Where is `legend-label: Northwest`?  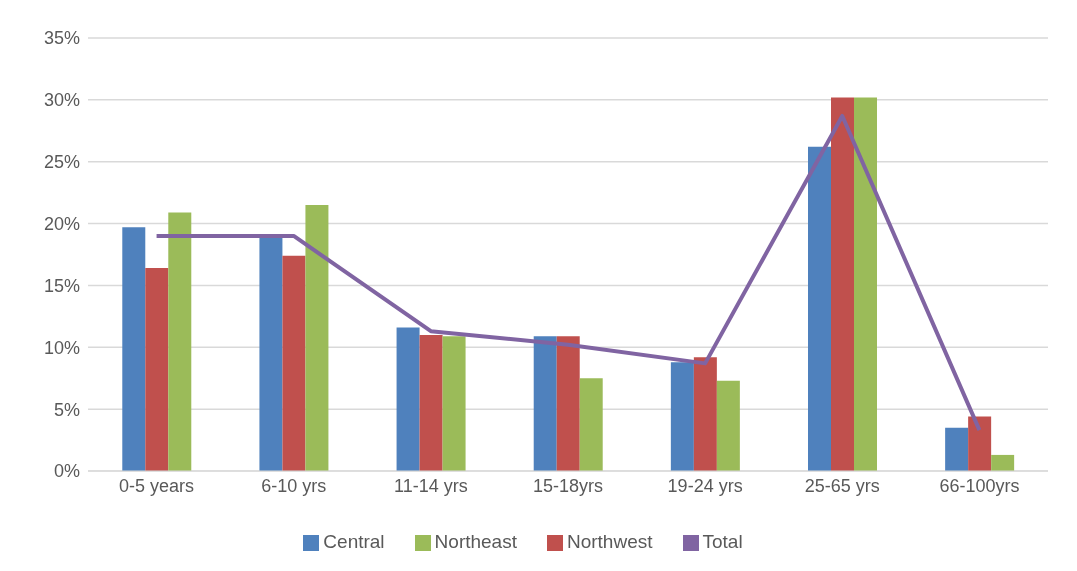 legend-label: Northwest is located at coordinates (609, 541).